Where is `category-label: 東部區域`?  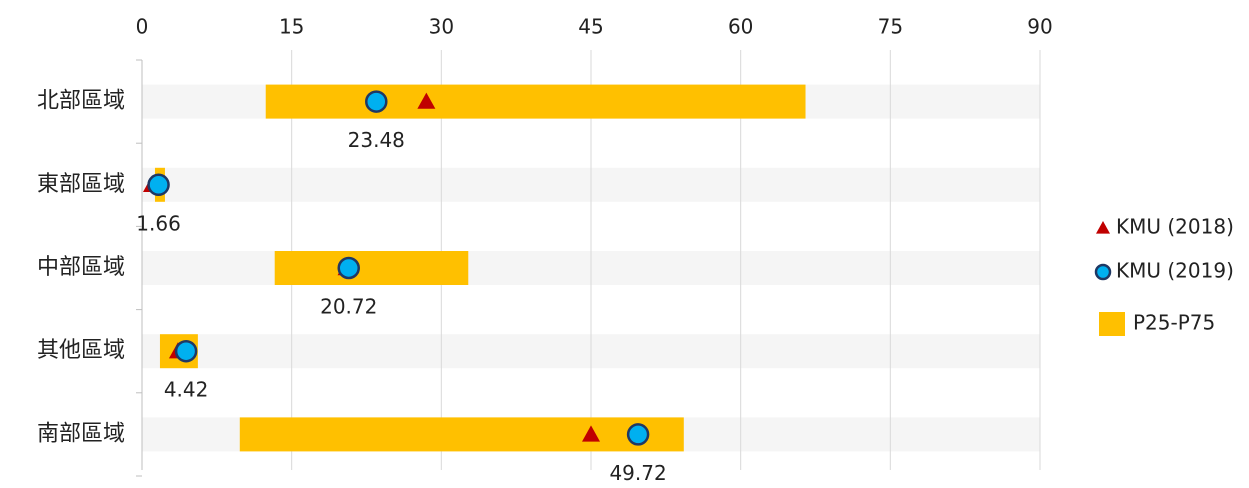
category-label: 東部區域 is located at coordinates (81, 184).